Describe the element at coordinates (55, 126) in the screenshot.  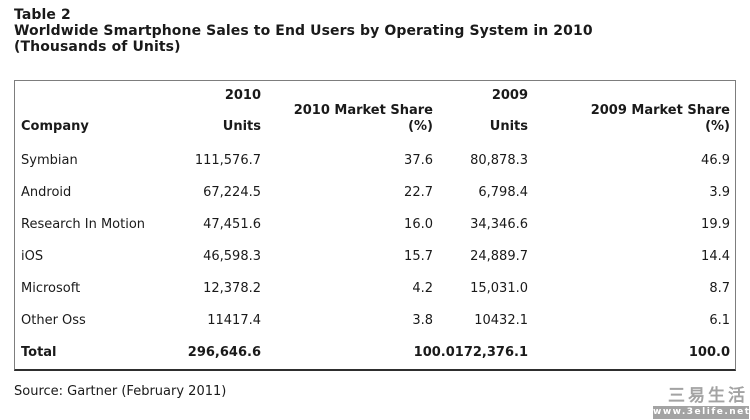
I see `header-company: Company` at that location.